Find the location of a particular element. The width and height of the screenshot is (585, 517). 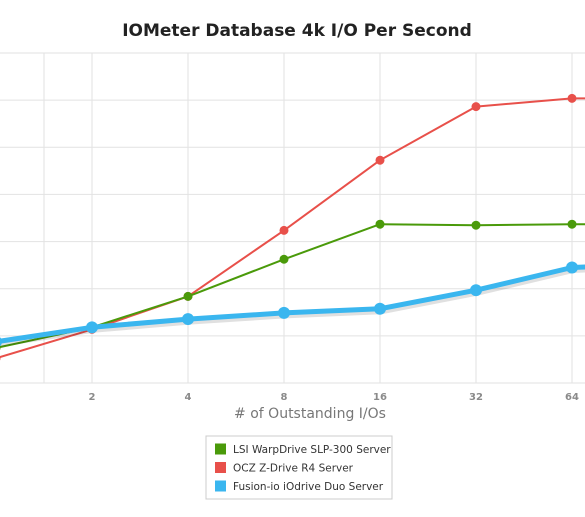

x-tick-label: 16 is located at coordinates (380, 397).